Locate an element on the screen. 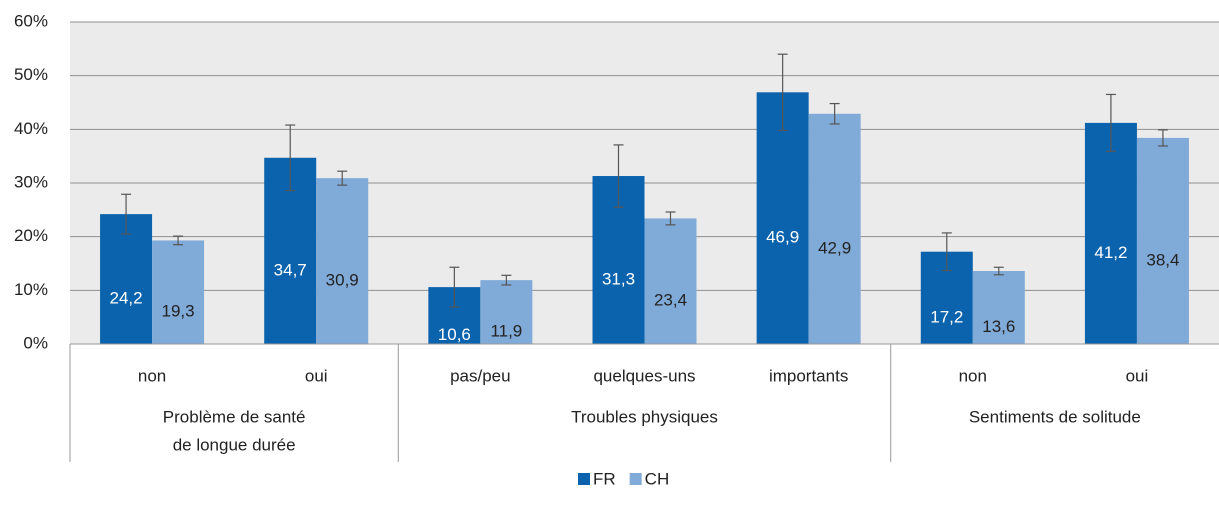 The height and width of the screenshot is (517, 1219). y-tick-label: 0% is located at coordinates (35, 342).